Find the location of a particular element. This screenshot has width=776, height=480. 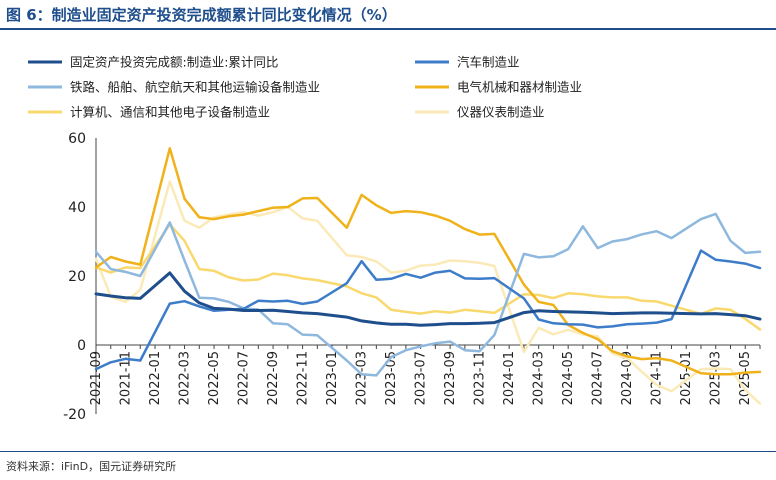

x-tick-label: 2024-03 is located at coordinates (539, 378).